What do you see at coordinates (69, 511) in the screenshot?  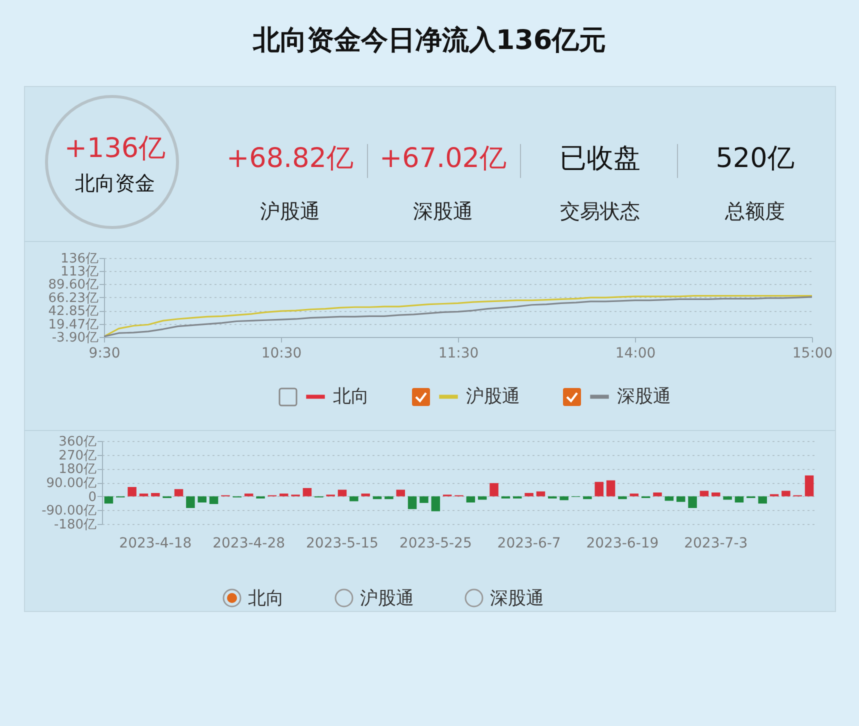 I see `y-tick-label: -90.00亿` at bounding box center [69, 511].